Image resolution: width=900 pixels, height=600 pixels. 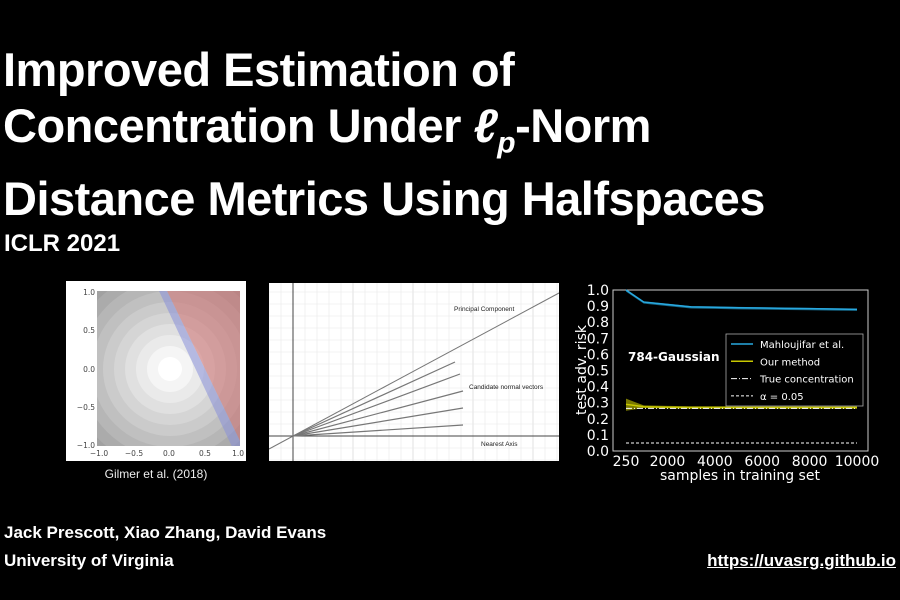 I want to click on title-line-3: Distance Metrics Using Halfspaces, so click(x=384, y=199).